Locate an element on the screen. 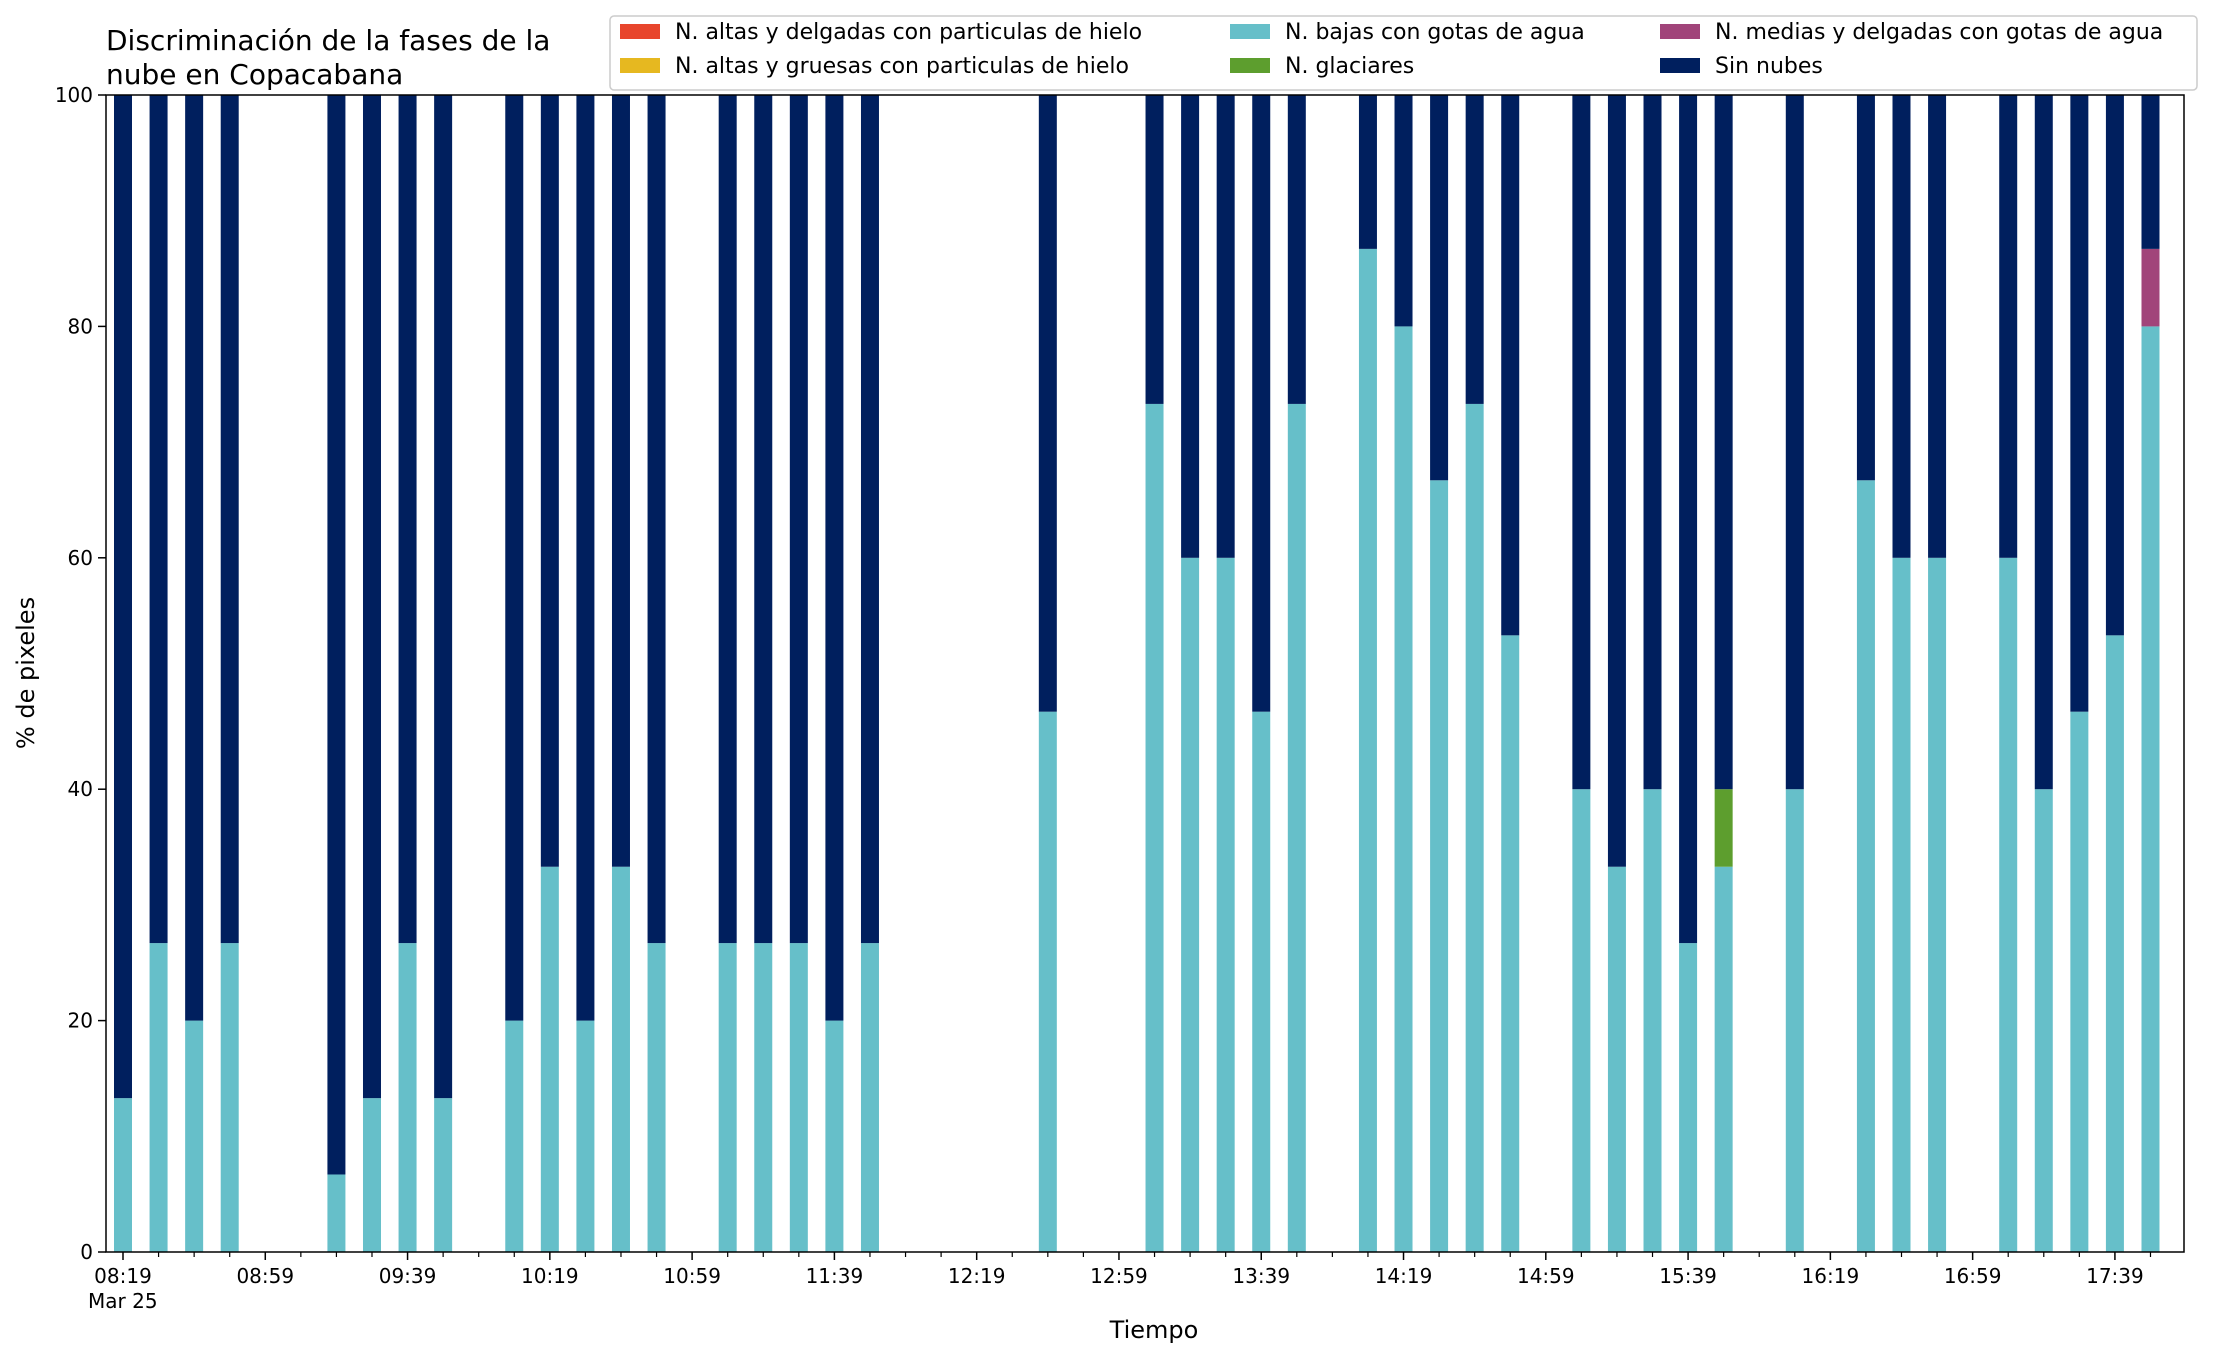 This screenshot has width=2216, height=1355. y-tick-label: 0 is located at coordinates (86, 1252).